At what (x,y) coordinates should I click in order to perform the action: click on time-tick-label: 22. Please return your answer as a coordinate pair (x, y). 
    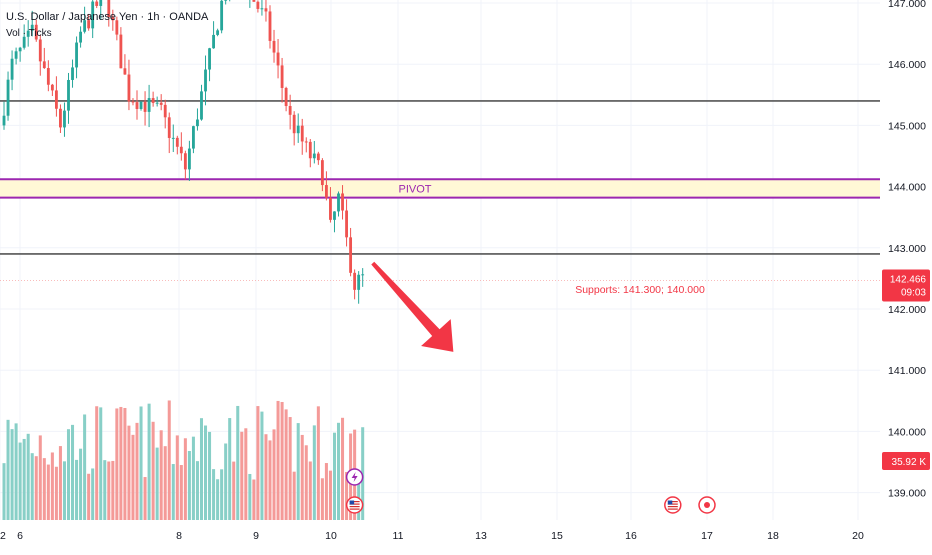
    Looking at the image, I should click on (3, 536).